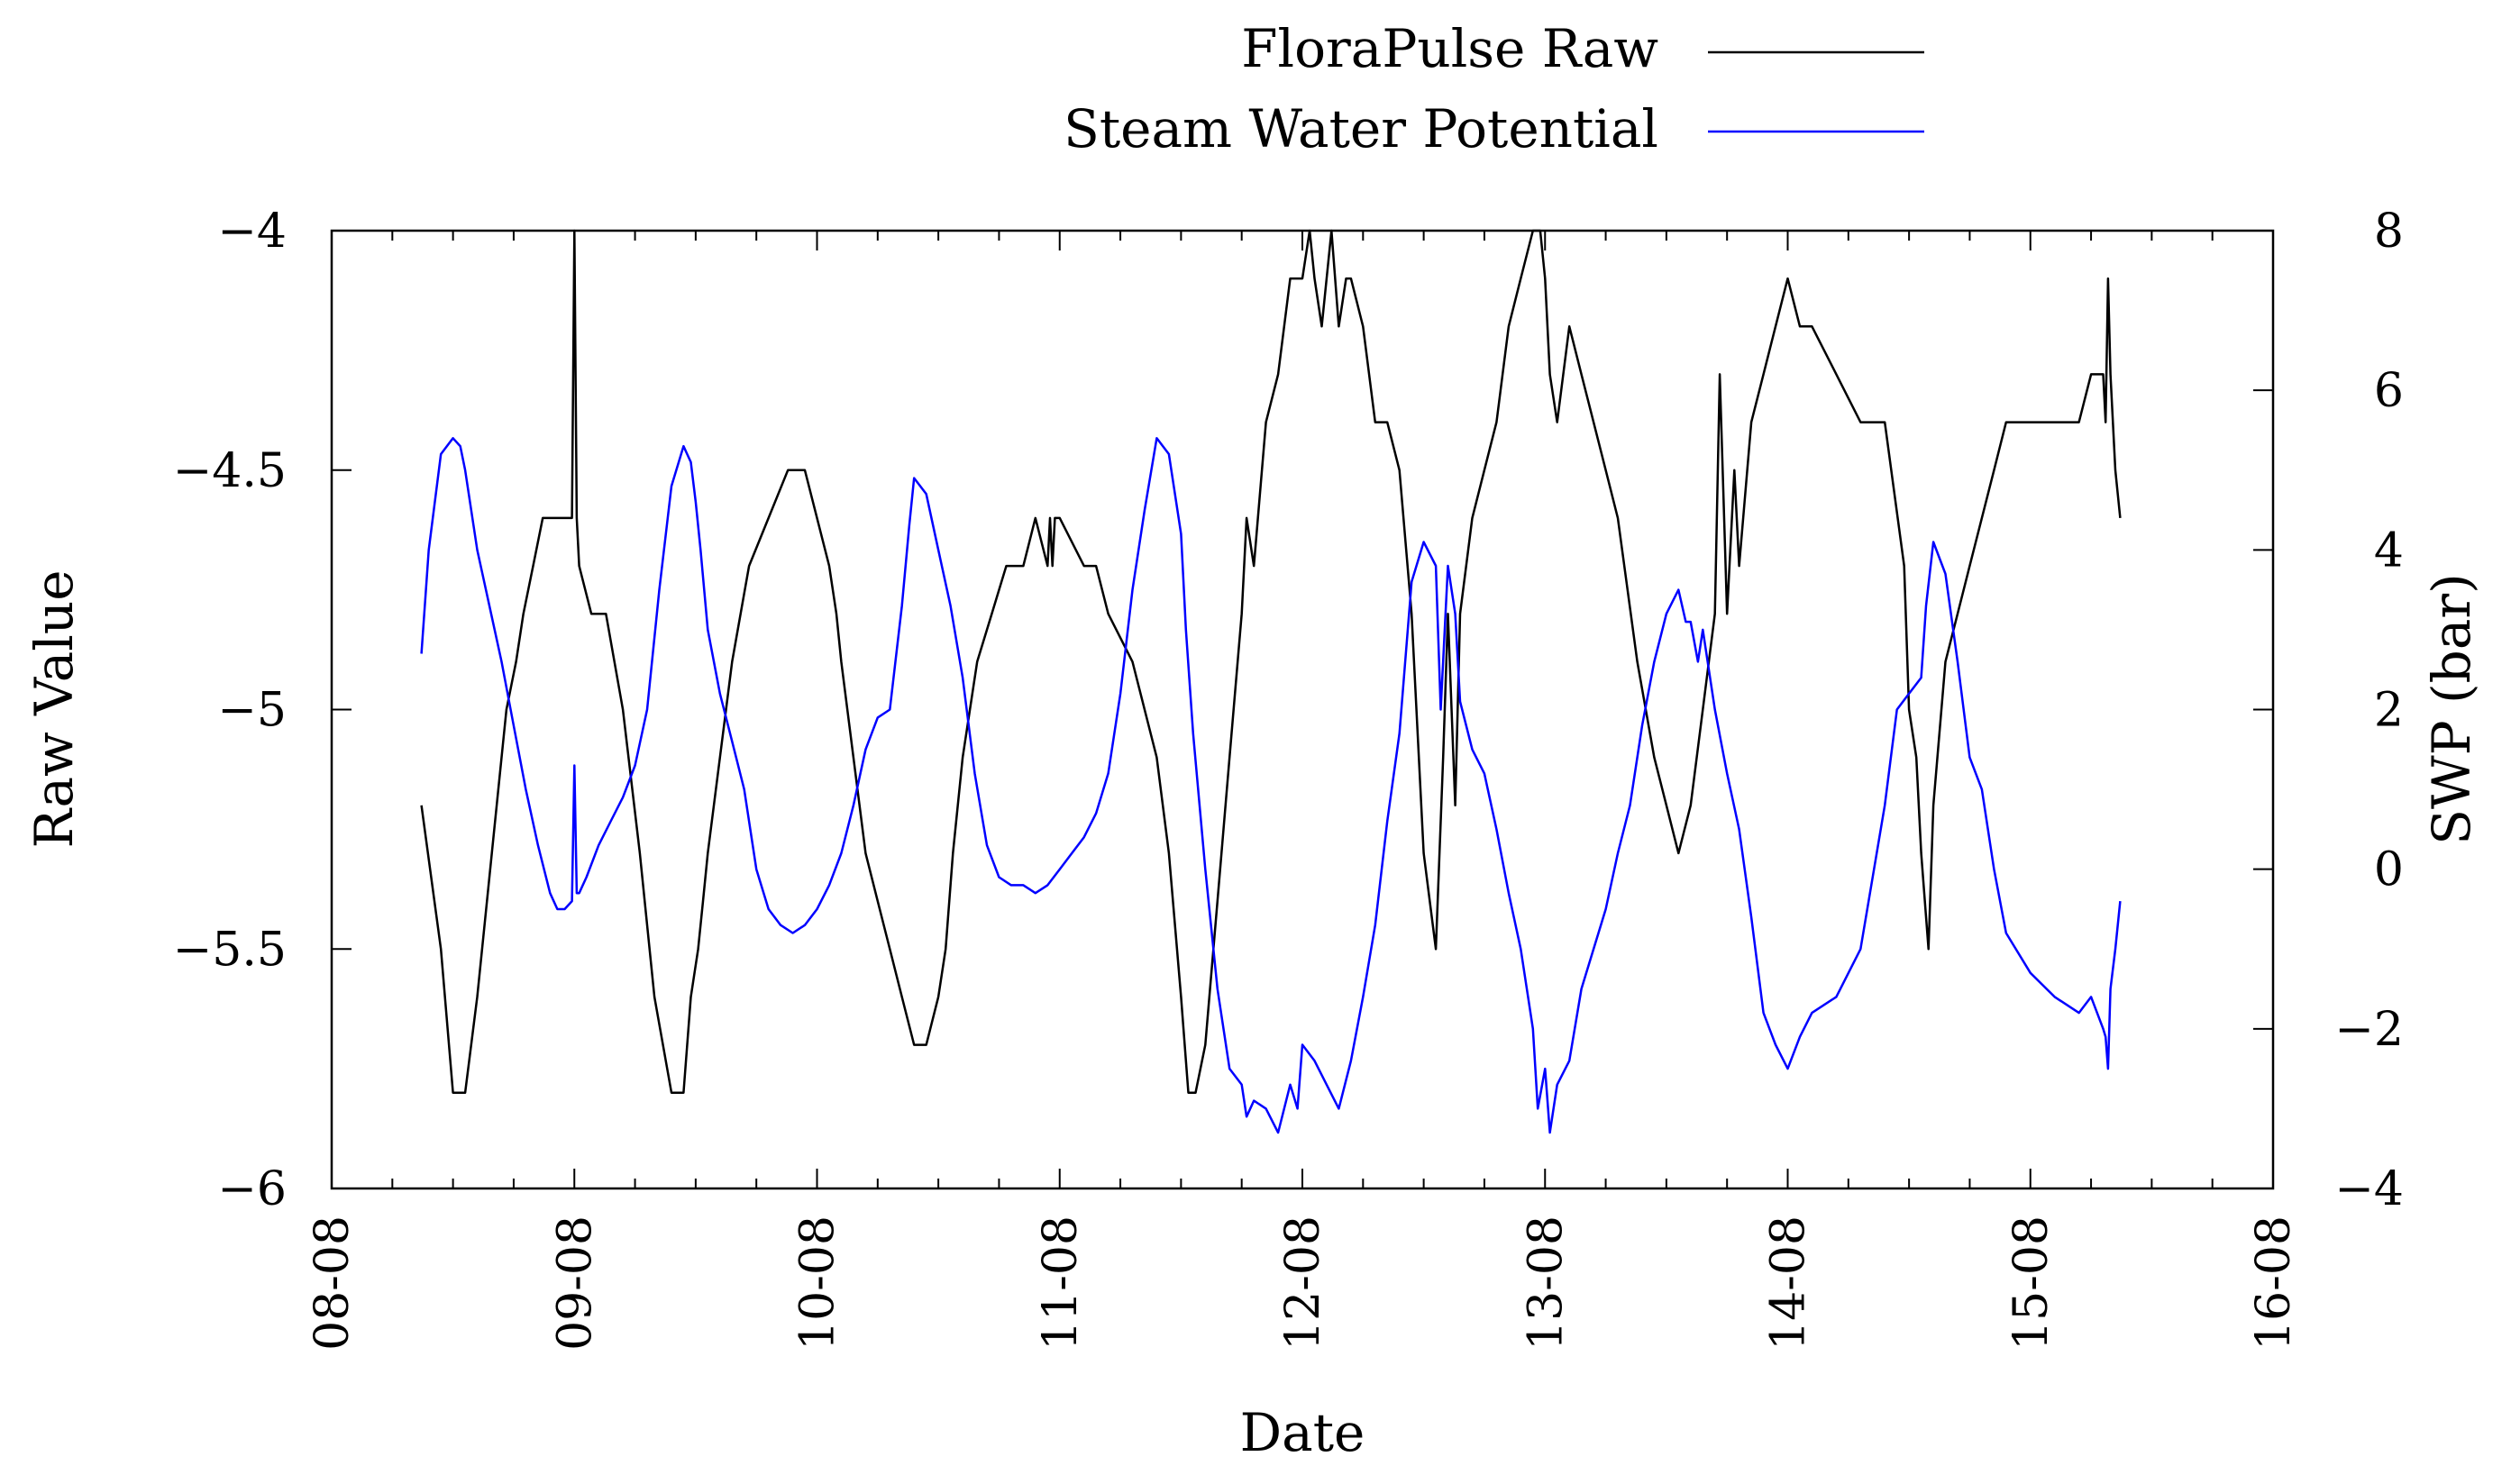  What do you see at coordinates (2274, 1283) in the screenshot?
I see `x-tick-label: 16-08` at bounding box center [2274, 1283].